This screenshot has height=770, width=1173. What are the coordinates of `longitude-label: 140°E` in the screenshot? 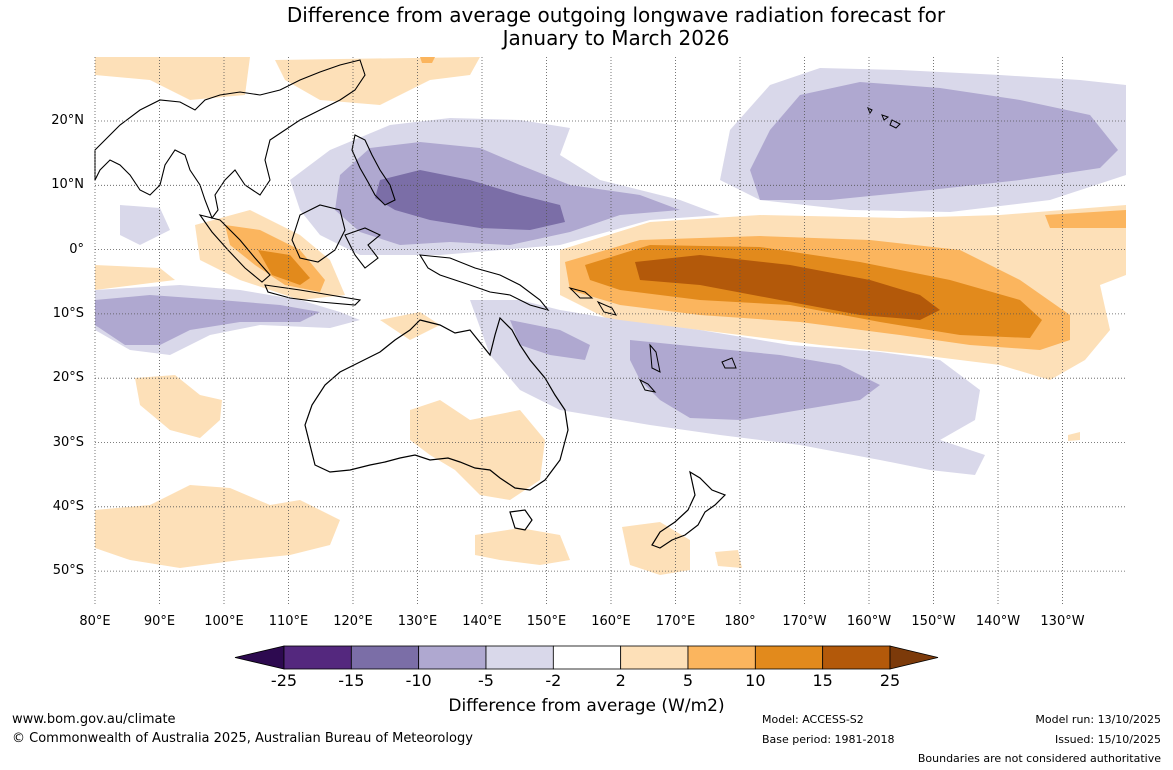 It's located at (482, 621).